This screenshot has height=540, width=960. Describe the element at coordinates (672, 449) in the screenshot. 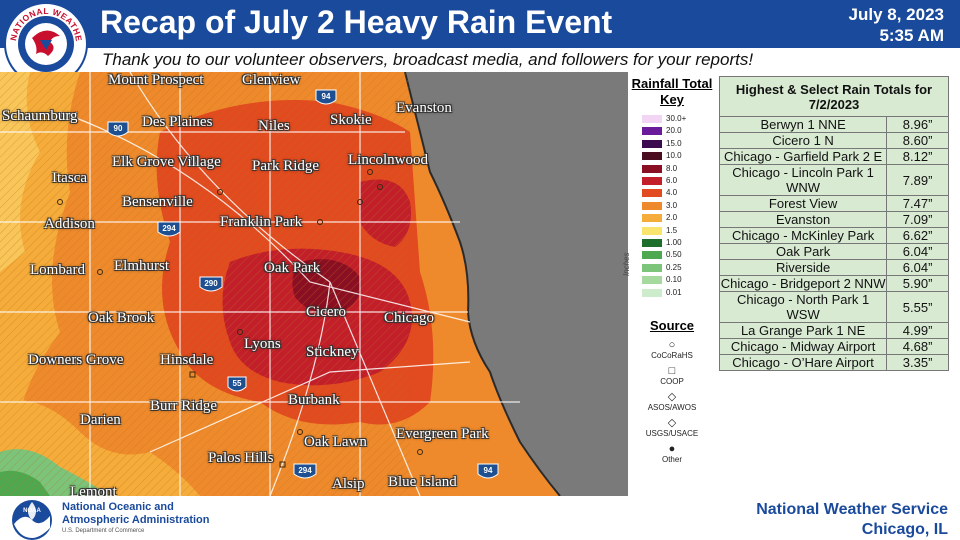

I see `source-symbol-icon: ●` at that location.